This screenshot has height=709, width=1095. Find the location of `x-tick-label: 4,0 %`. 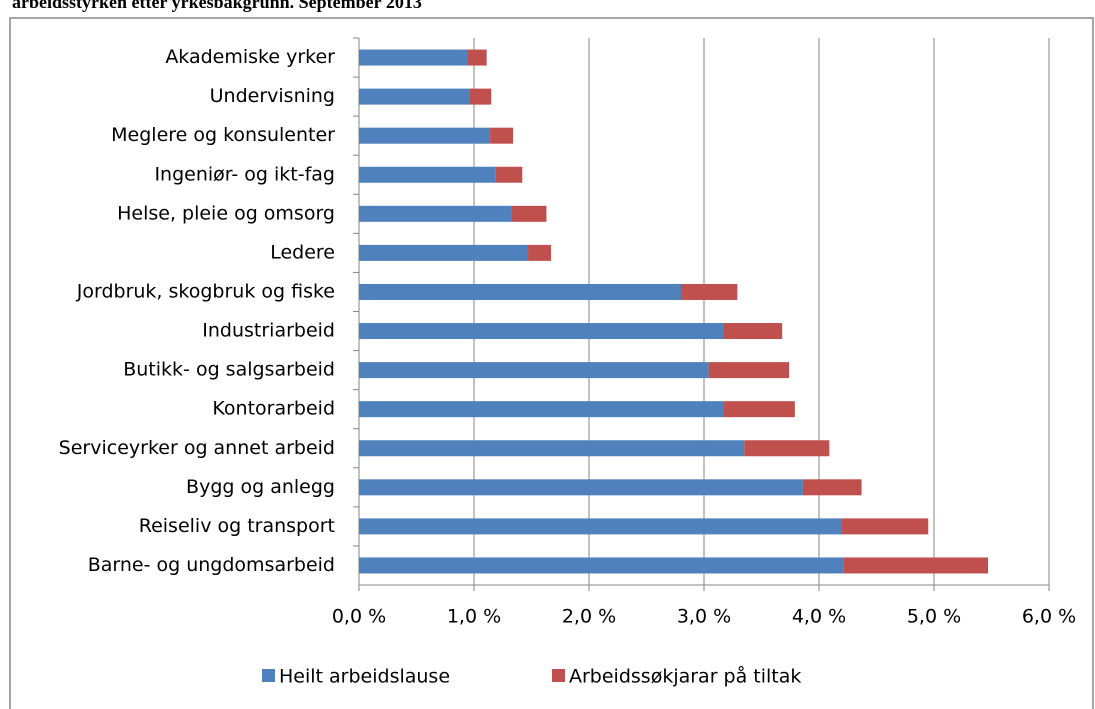

x-tick-label: 4,0 % is located at coordinates (819, 617).